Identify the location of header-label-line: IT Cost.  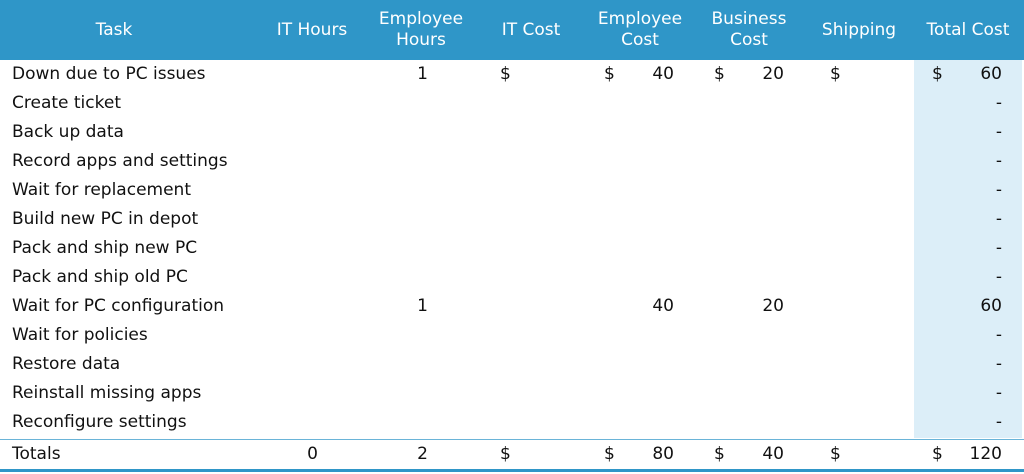
(531, 29).